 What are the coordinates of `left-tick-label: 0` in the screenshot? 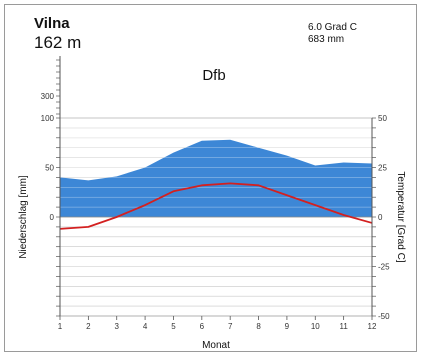 It's located at (52, 217).